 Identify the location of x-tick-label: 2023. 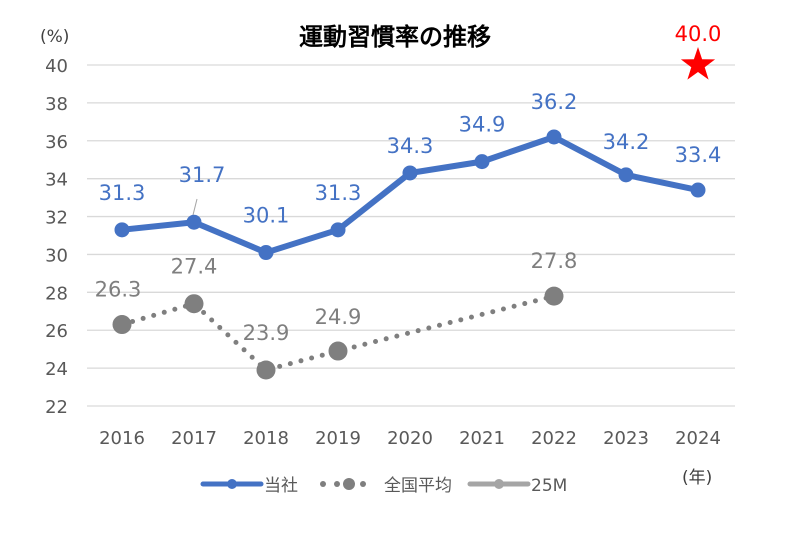
(626, 438).